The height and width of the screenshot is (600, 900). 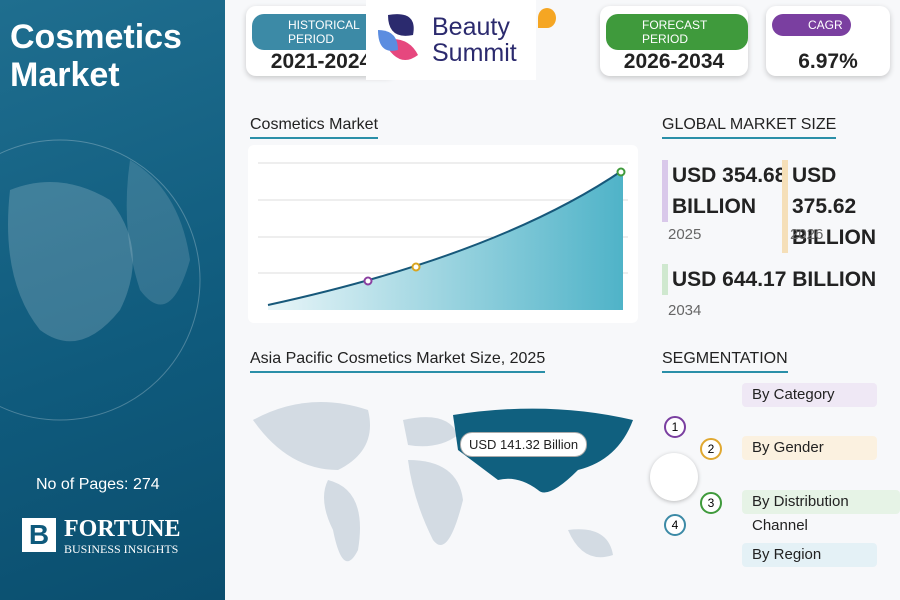 What do you see at coordinates (98, 484) in the screenshot?
I see `pages: No of Pages: 274` at bounding box center [98, 484].